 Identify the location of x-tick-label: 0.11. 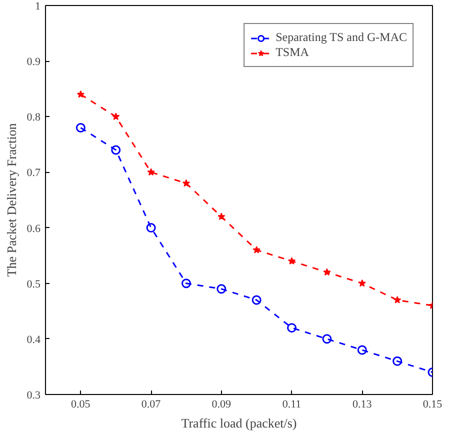
(292, 404).